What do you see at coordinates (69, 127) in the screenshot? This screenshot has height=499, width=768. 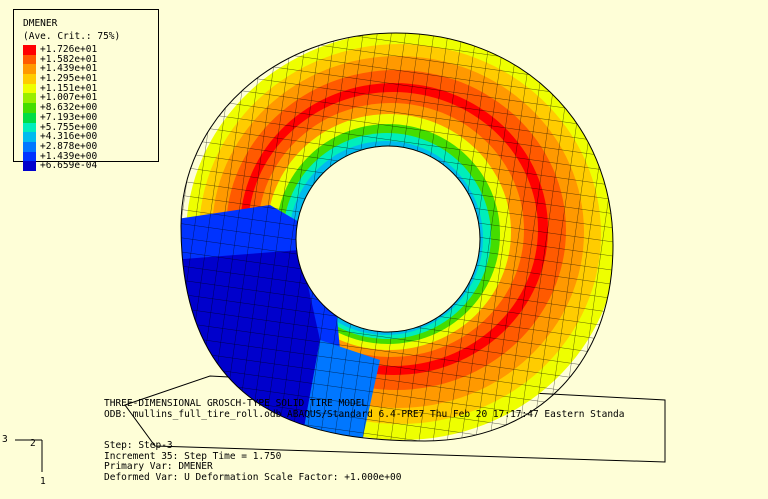 I see `legend-value: +5.755e+00` at bounding box center [69, 127].